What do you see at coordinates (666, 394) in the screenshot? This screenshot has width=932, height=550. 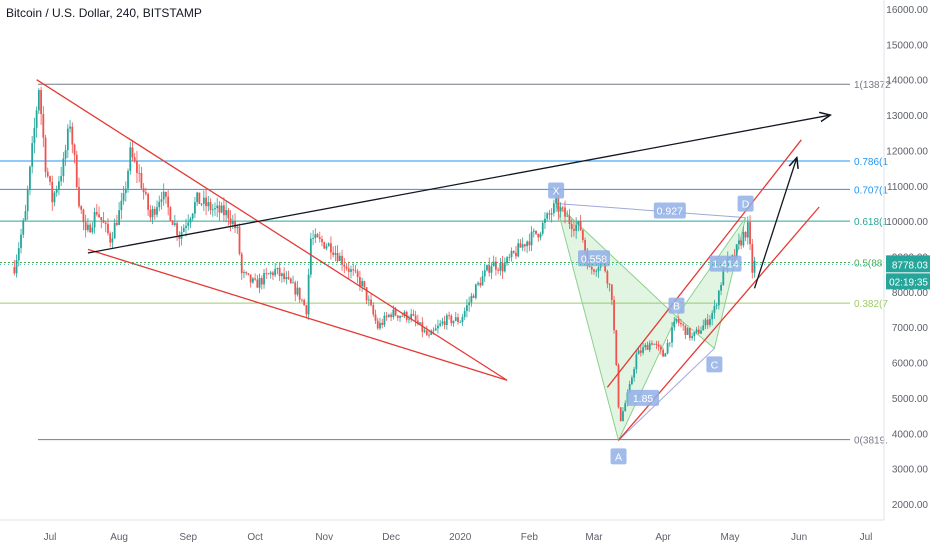 I see `pattern-ac-line` at bounding box center [666, 394].